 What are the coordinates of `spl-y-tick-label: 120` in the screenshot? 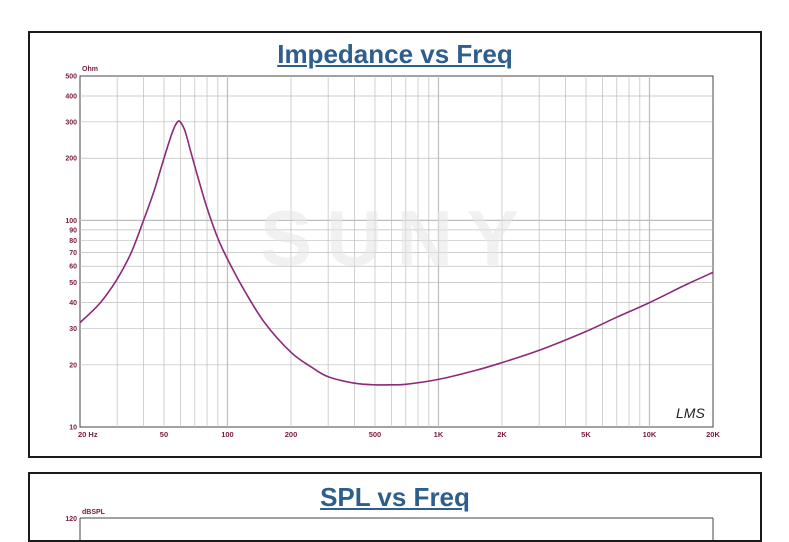 It's located at (71, 519).